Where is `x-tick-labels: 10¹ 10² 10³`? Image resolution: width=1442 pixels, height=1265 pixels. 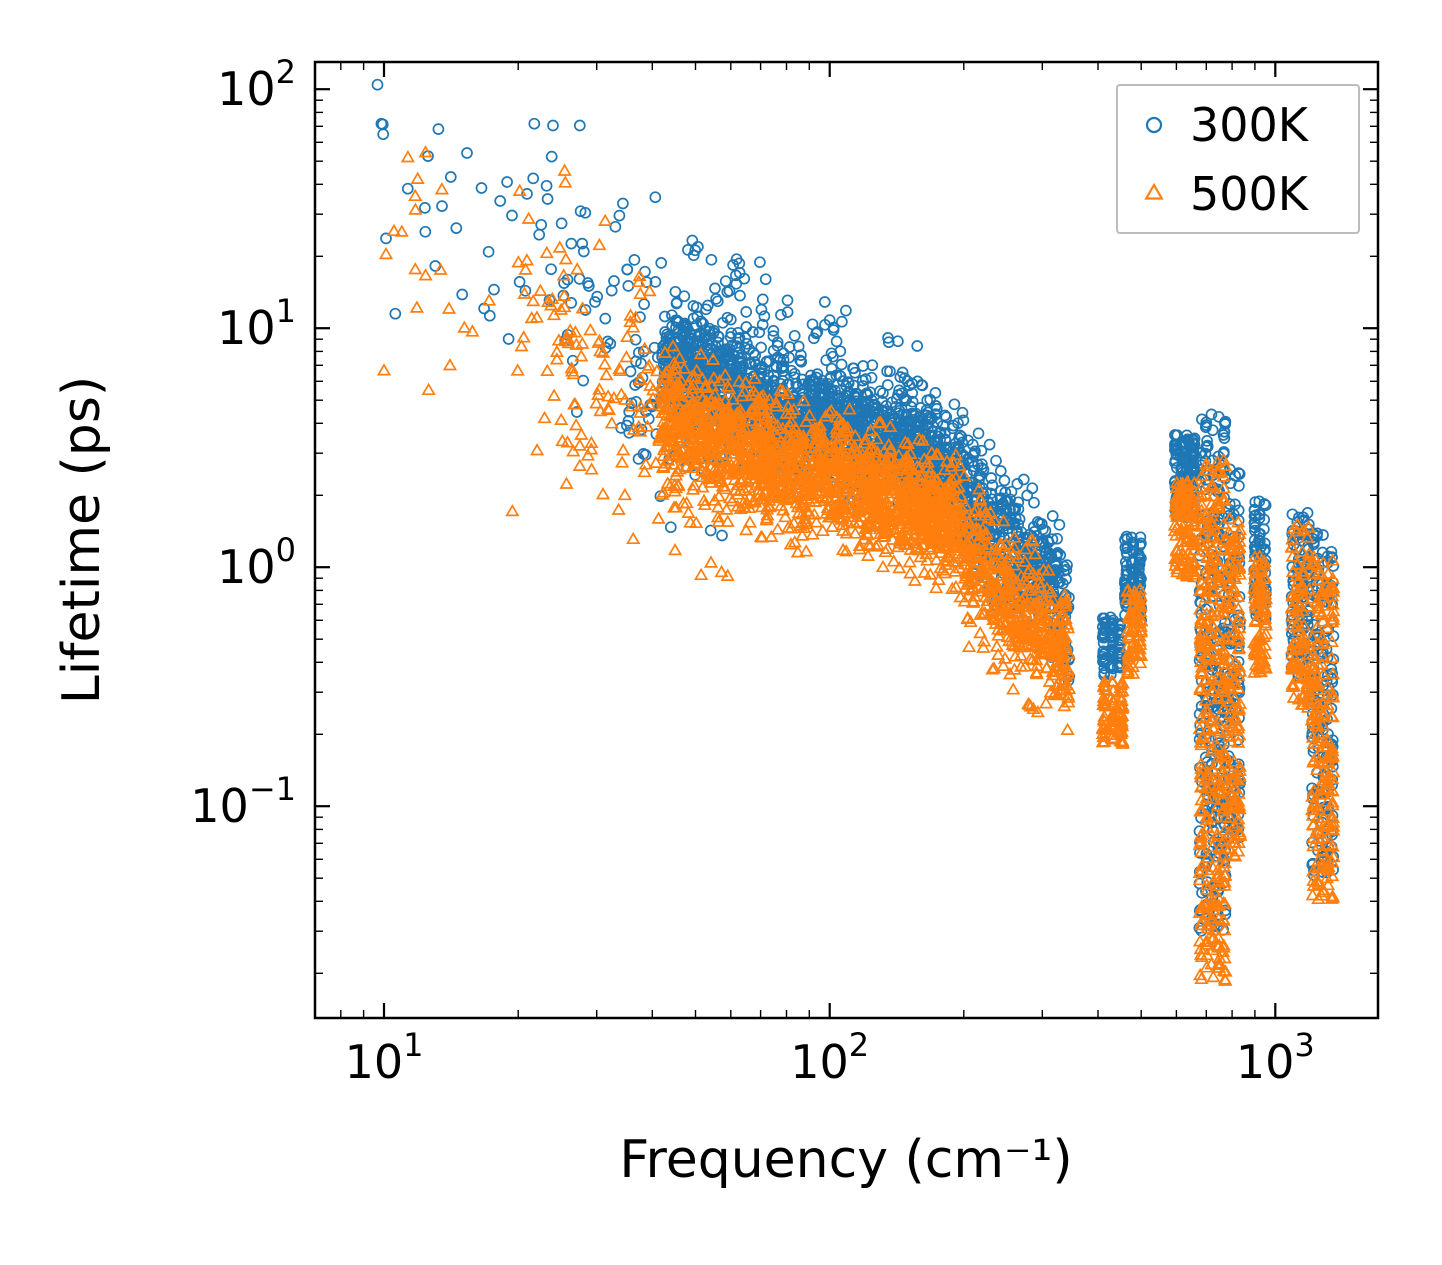 x-tick-labels: 10¹ 10² 10³ is located at coordinates (830, 1057).